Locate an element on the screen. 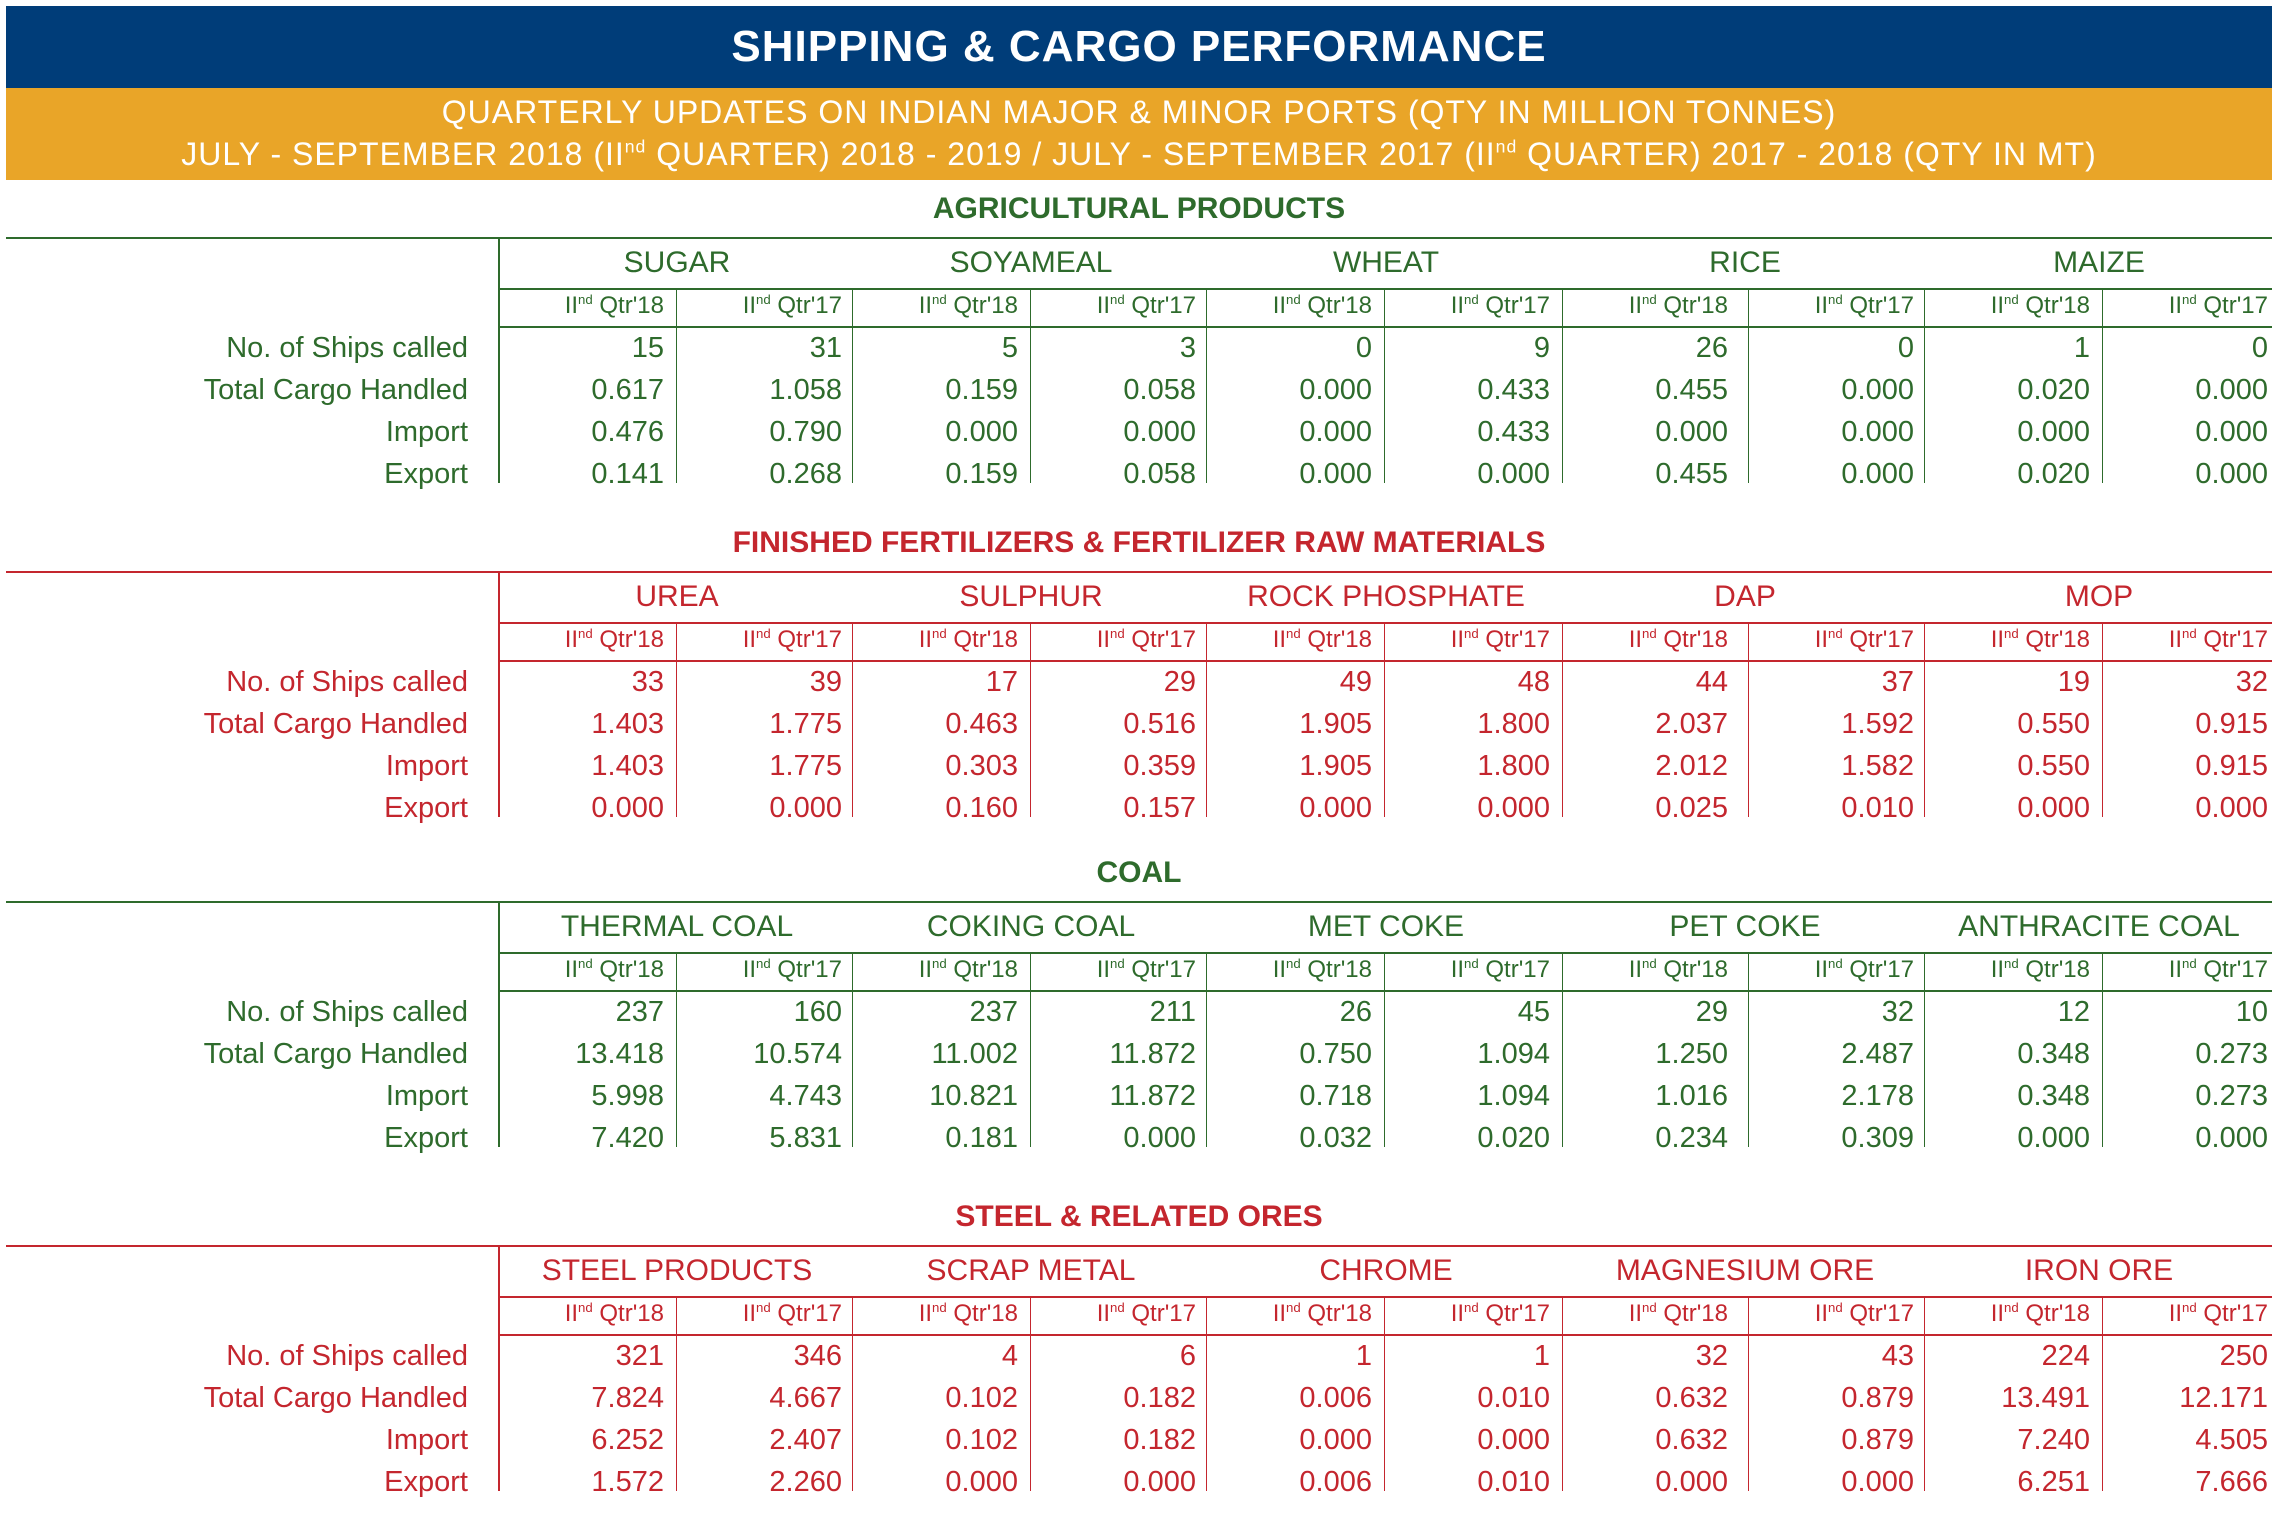 The width and height of the screenshot is (2278, 1520). table-cell: 13.491 is located at coordinates (2045, 1398).